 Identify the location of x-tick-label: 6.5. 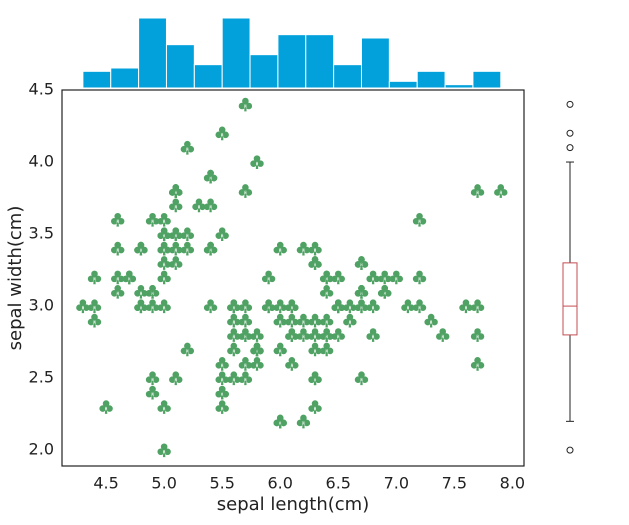
(338, 483).